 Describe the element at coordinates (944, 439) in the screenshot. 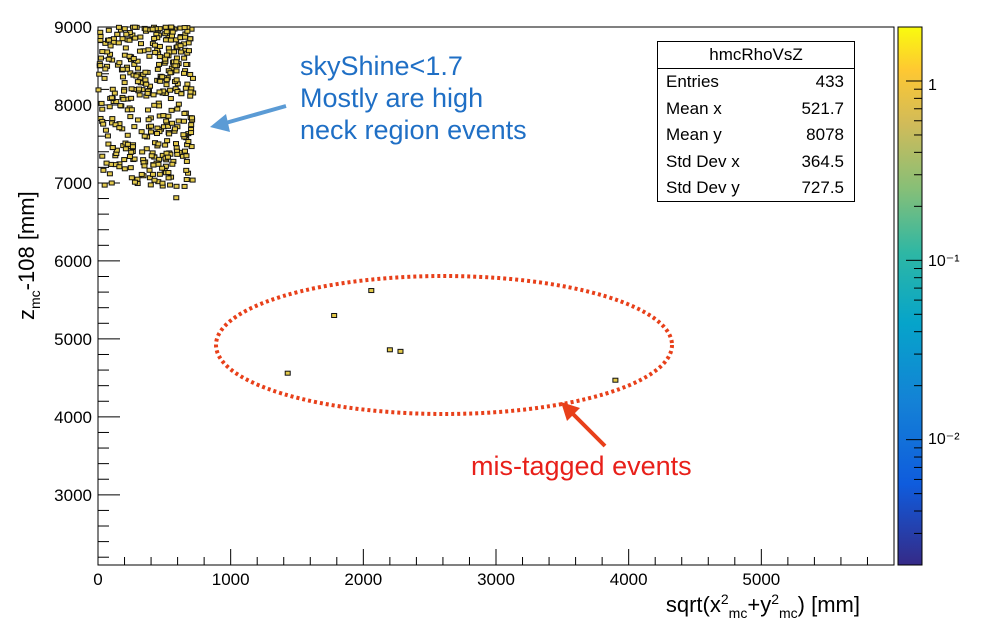

I see `colorbar-label-0.01: 10⁻²` at that location.